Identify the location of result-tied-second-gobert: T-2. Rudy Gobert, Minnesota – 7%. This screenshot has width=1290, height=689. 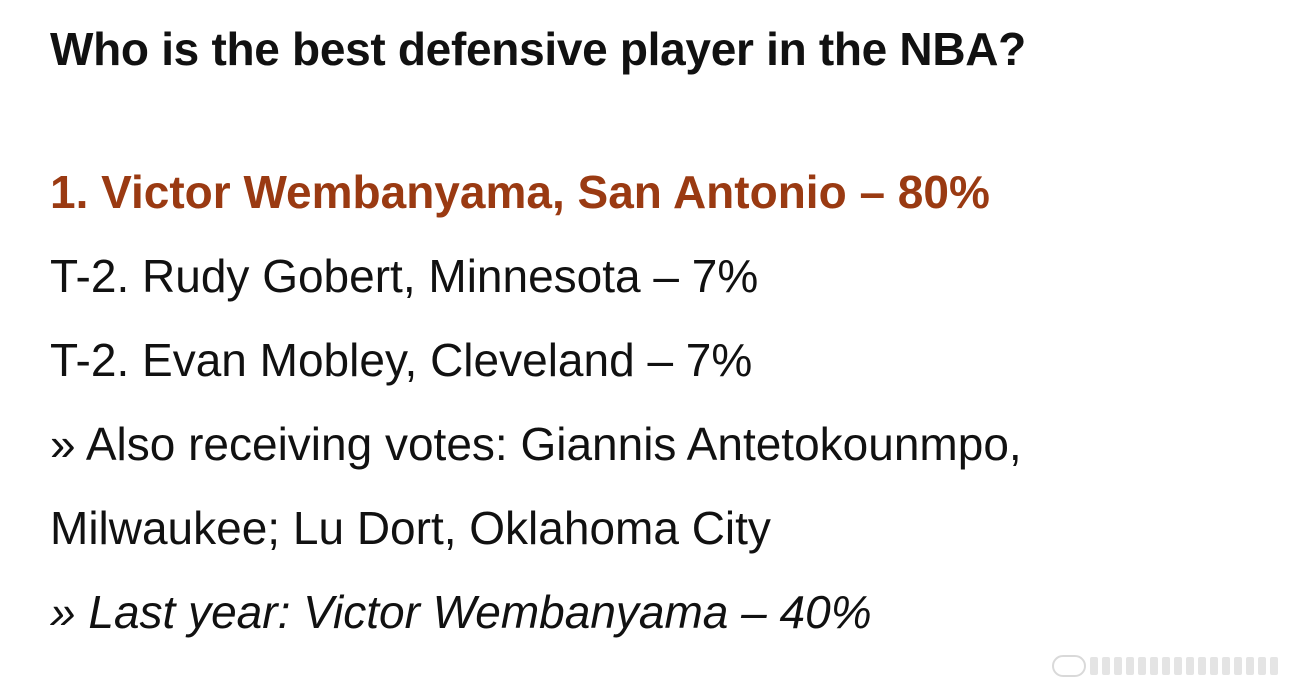
(404, 276).